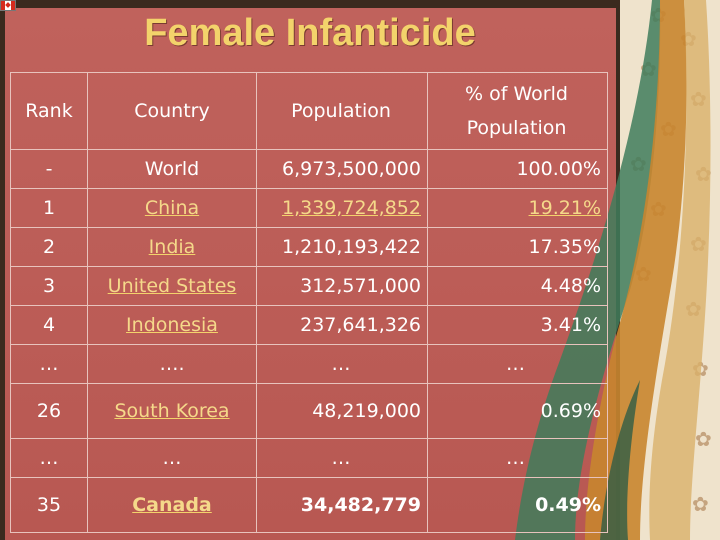 Image resolution: width=720 pixels, height=540 pixels. Describe the element at coordinates (49, 169) in the screenshot. I see `cell-rank: -` at that location.